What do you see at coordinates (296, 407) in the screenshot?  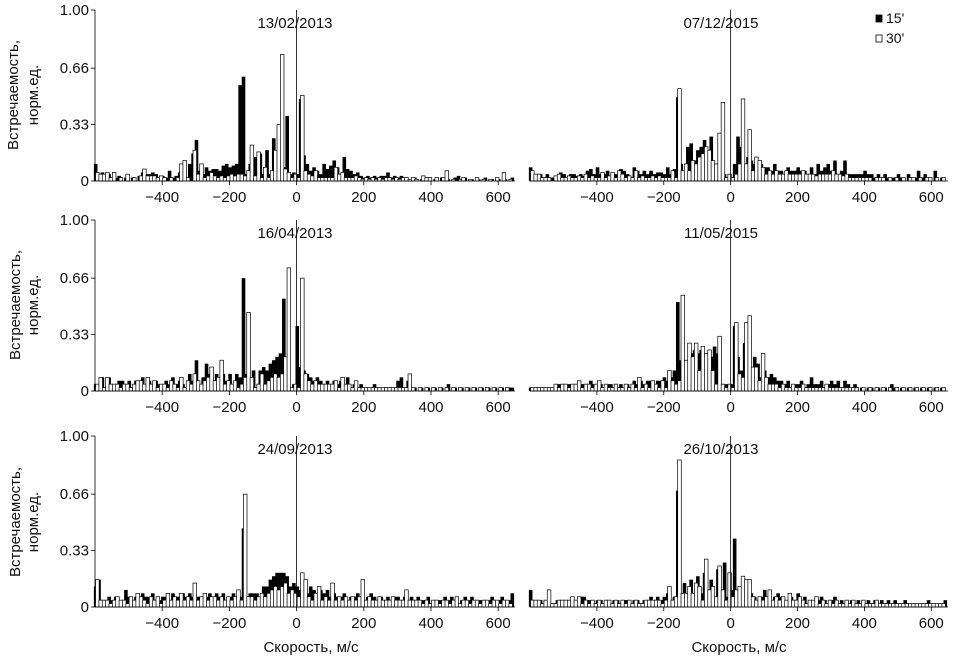 I see `x-tick-label-p3-2: 0` at bounding box center [296, 407].